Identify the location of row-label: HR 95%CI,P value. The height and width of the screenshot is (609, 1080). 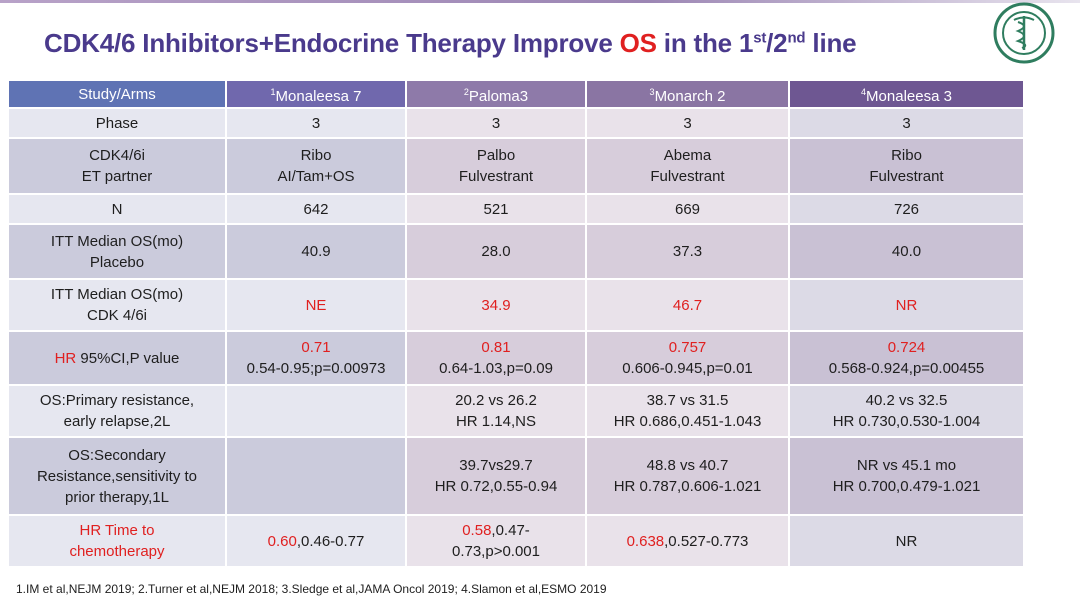
(117, 358).